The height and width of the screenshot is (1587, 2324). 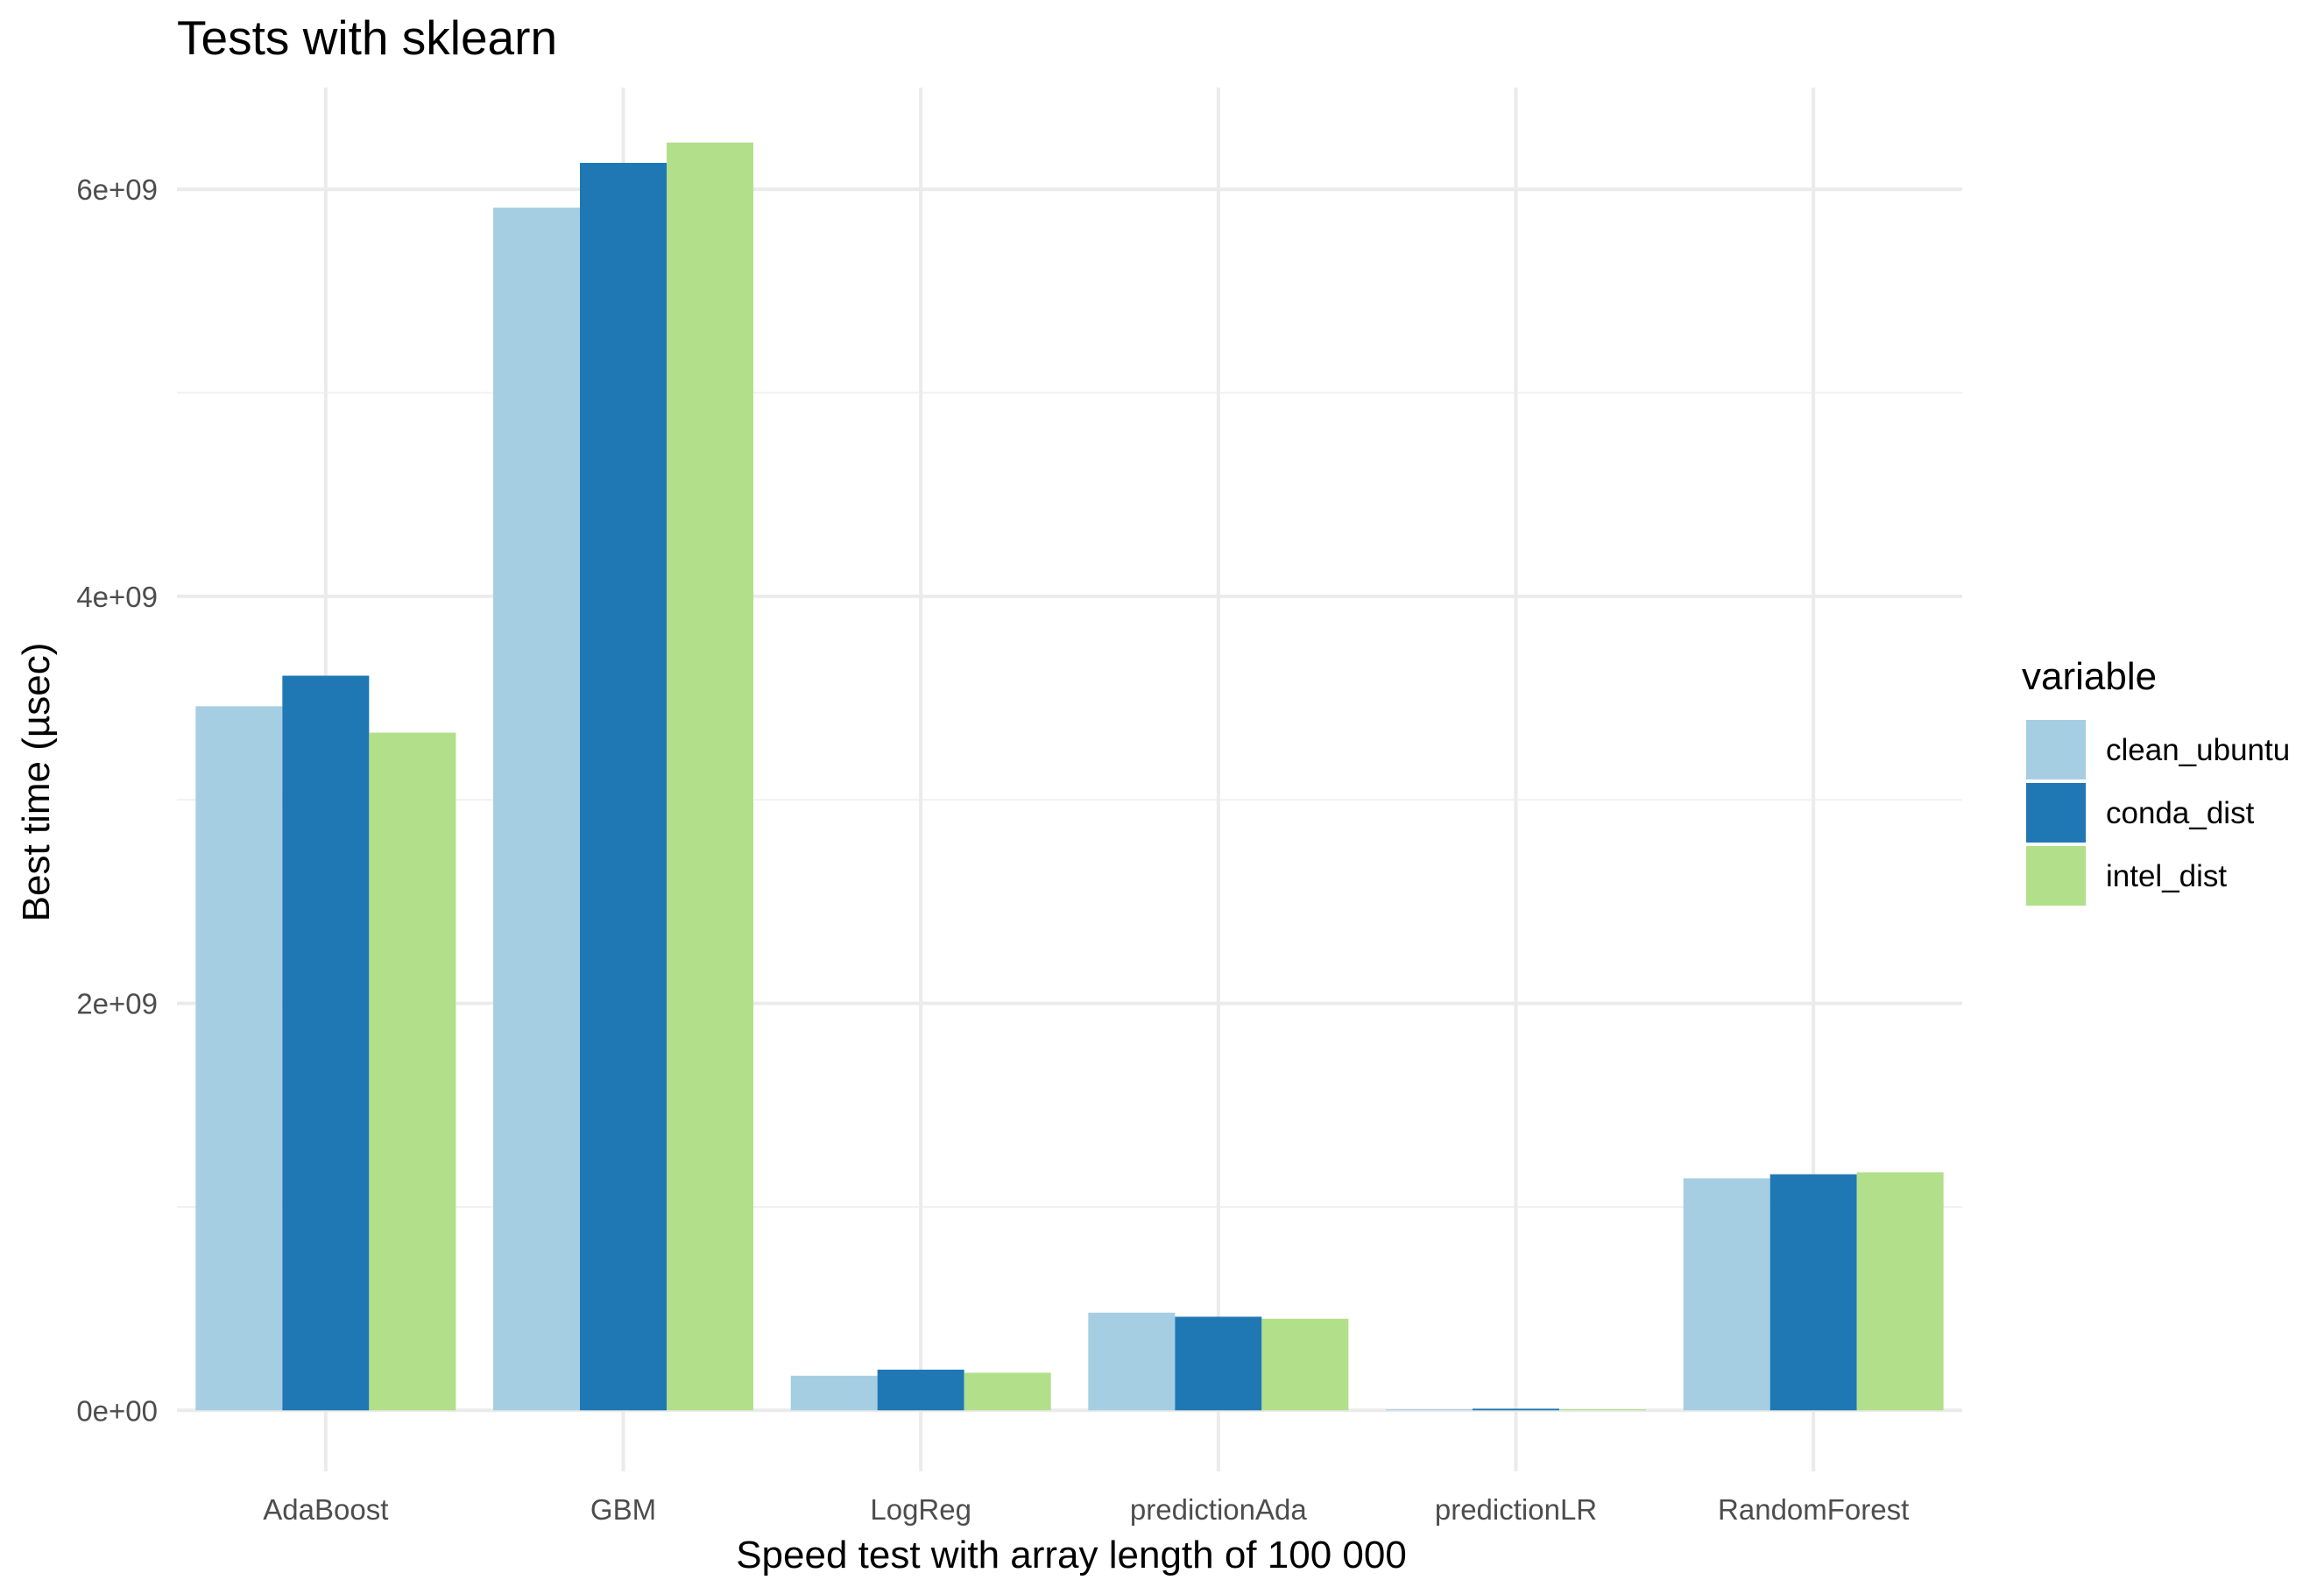 What do you see at coordinates (1813, 1509) in the screenshot?
I see `x-tick-label: RandomForest` at bounding box center [1813, 1509].